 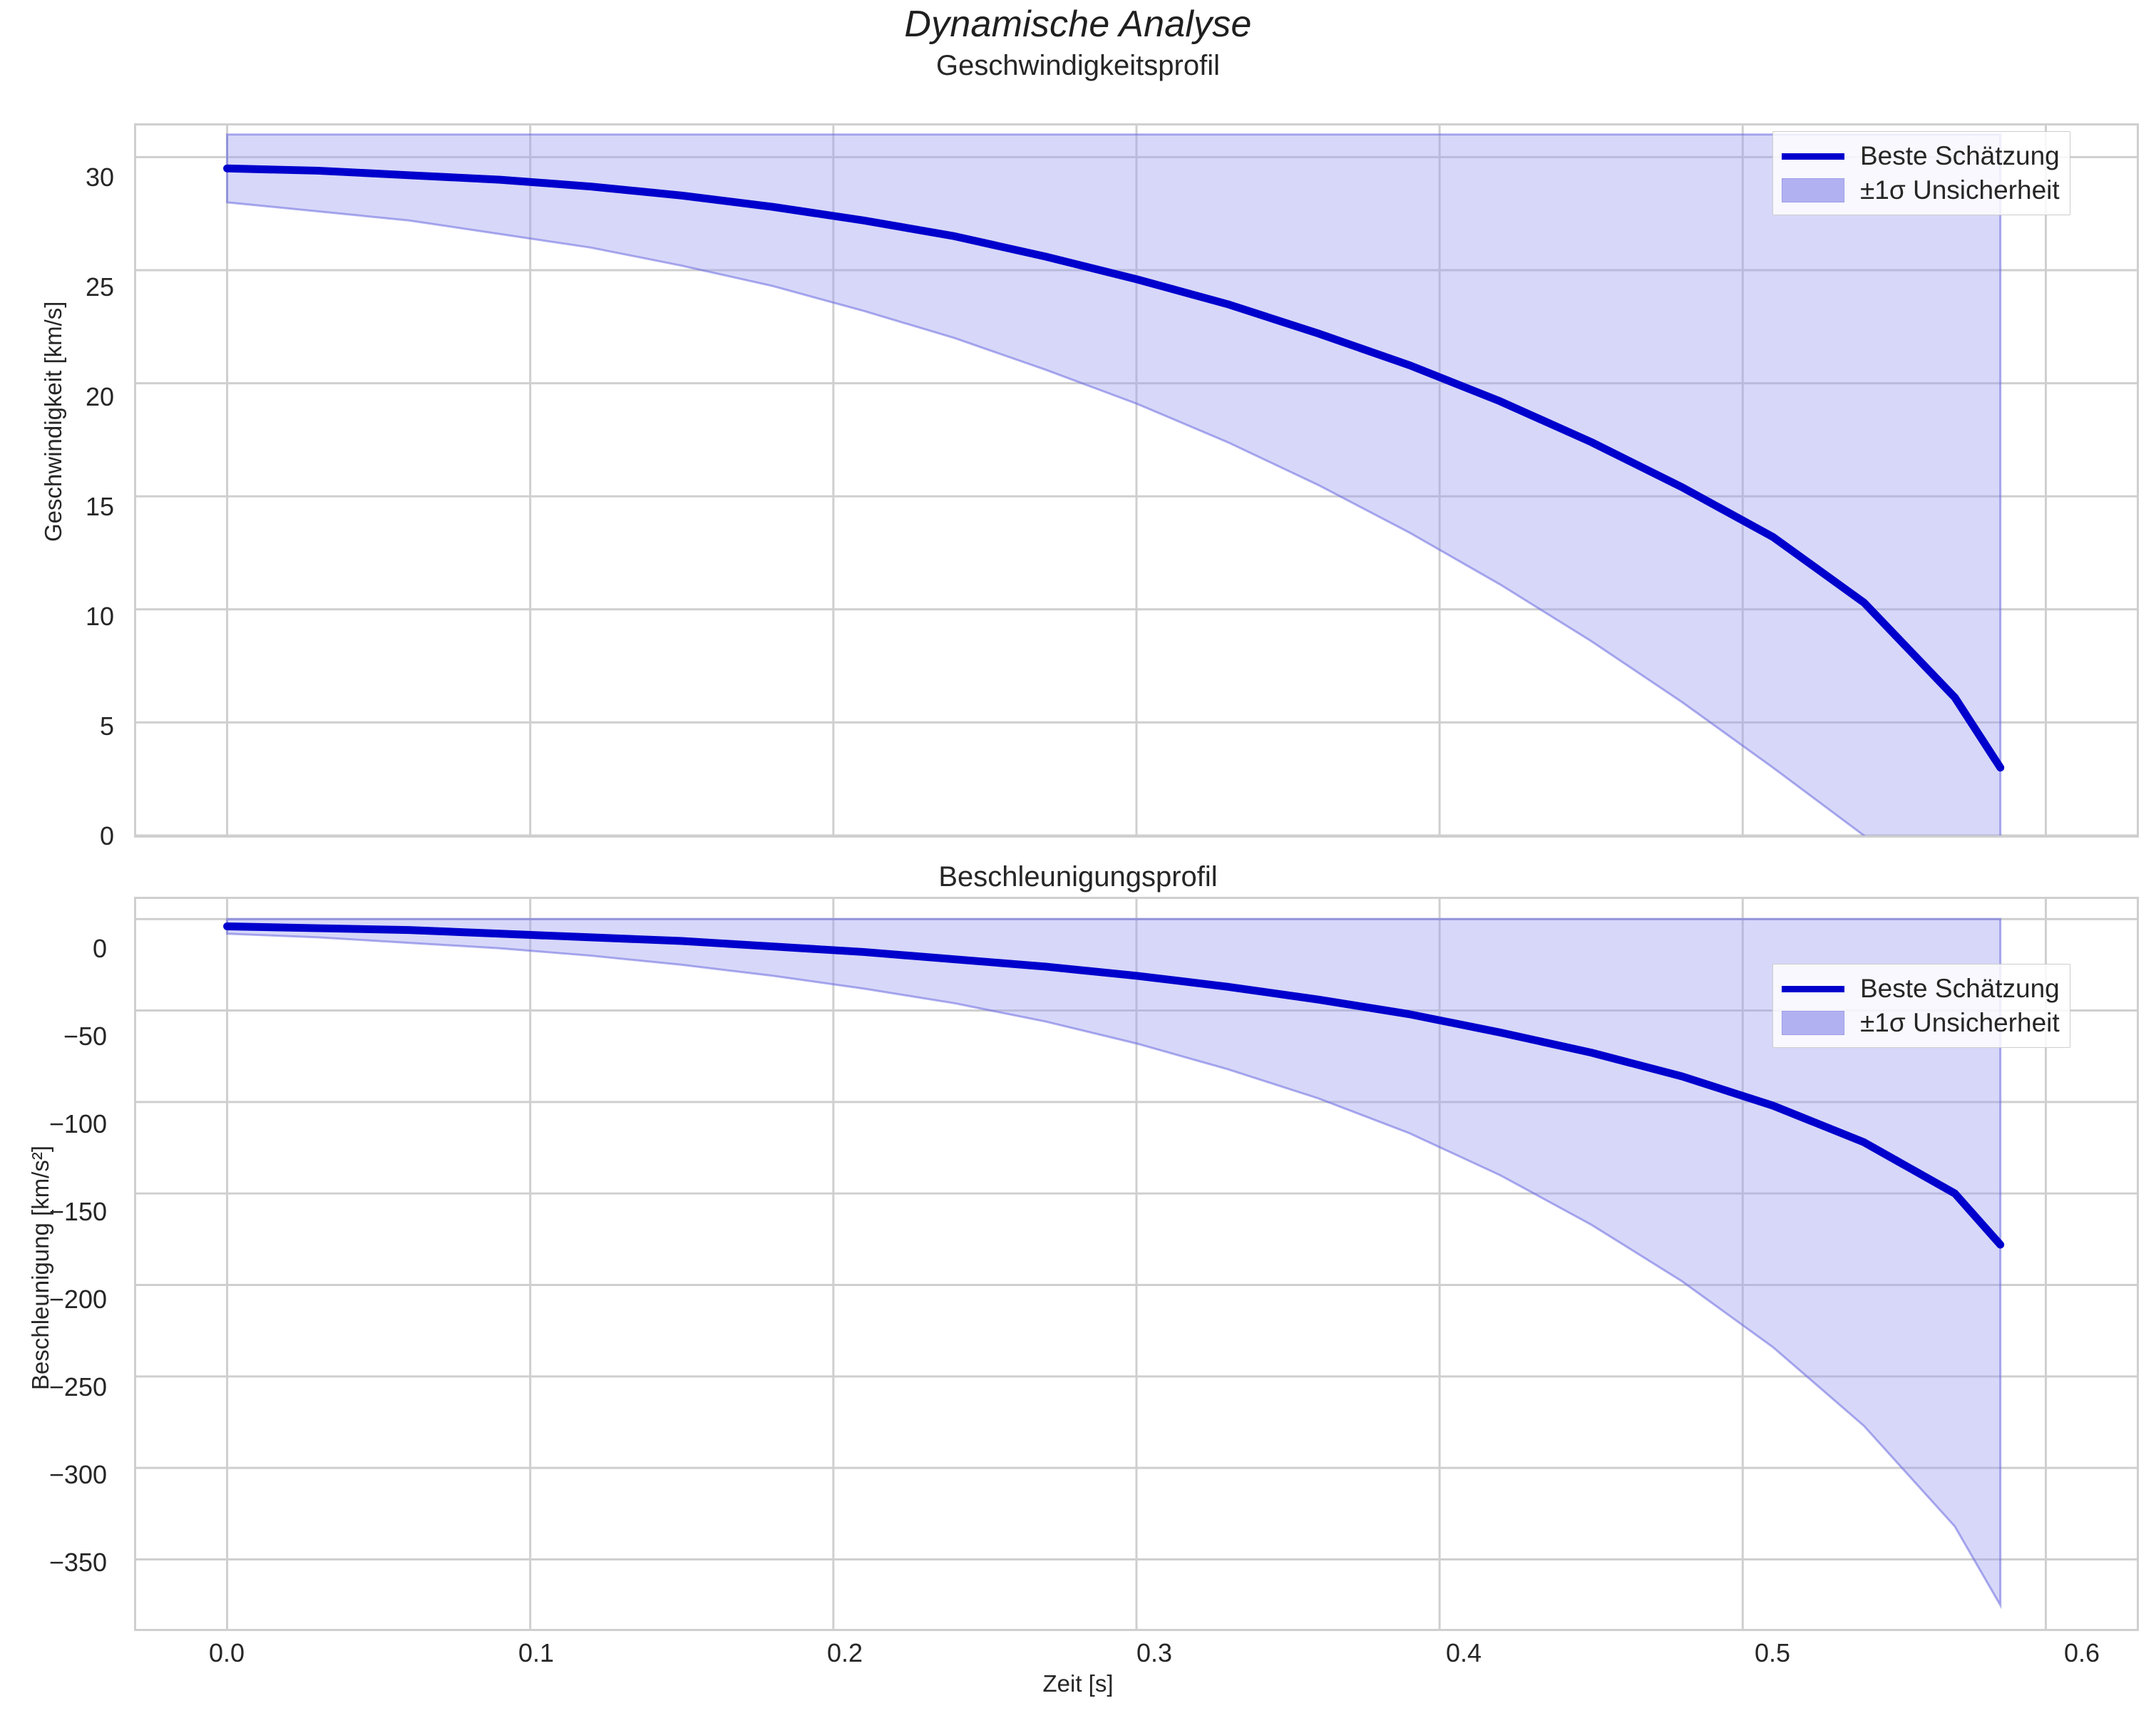 What do you see at coordinates (226, 1652) in the screenshot?
I see `xtick: 0.0` at bounding box center [226, 1652].